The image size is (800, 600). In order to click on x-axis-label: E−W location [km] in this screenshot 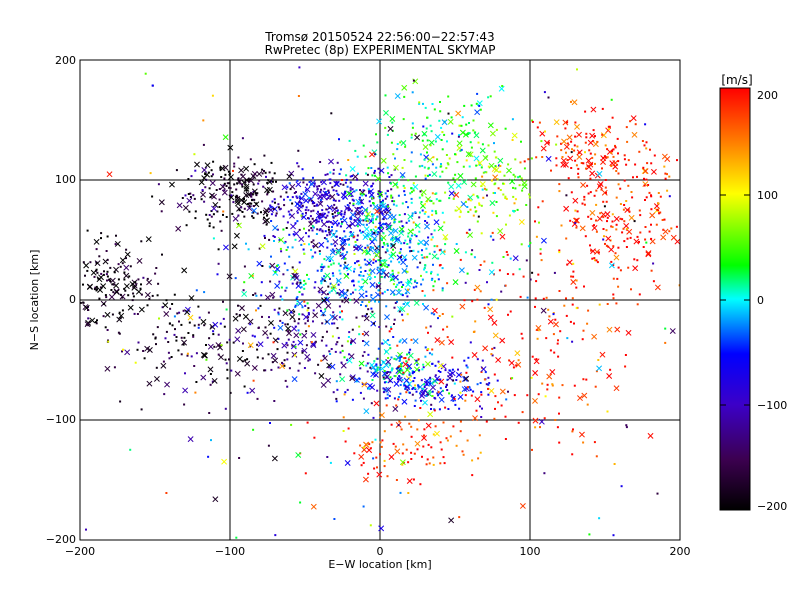, I will do `click(379, 564)`.